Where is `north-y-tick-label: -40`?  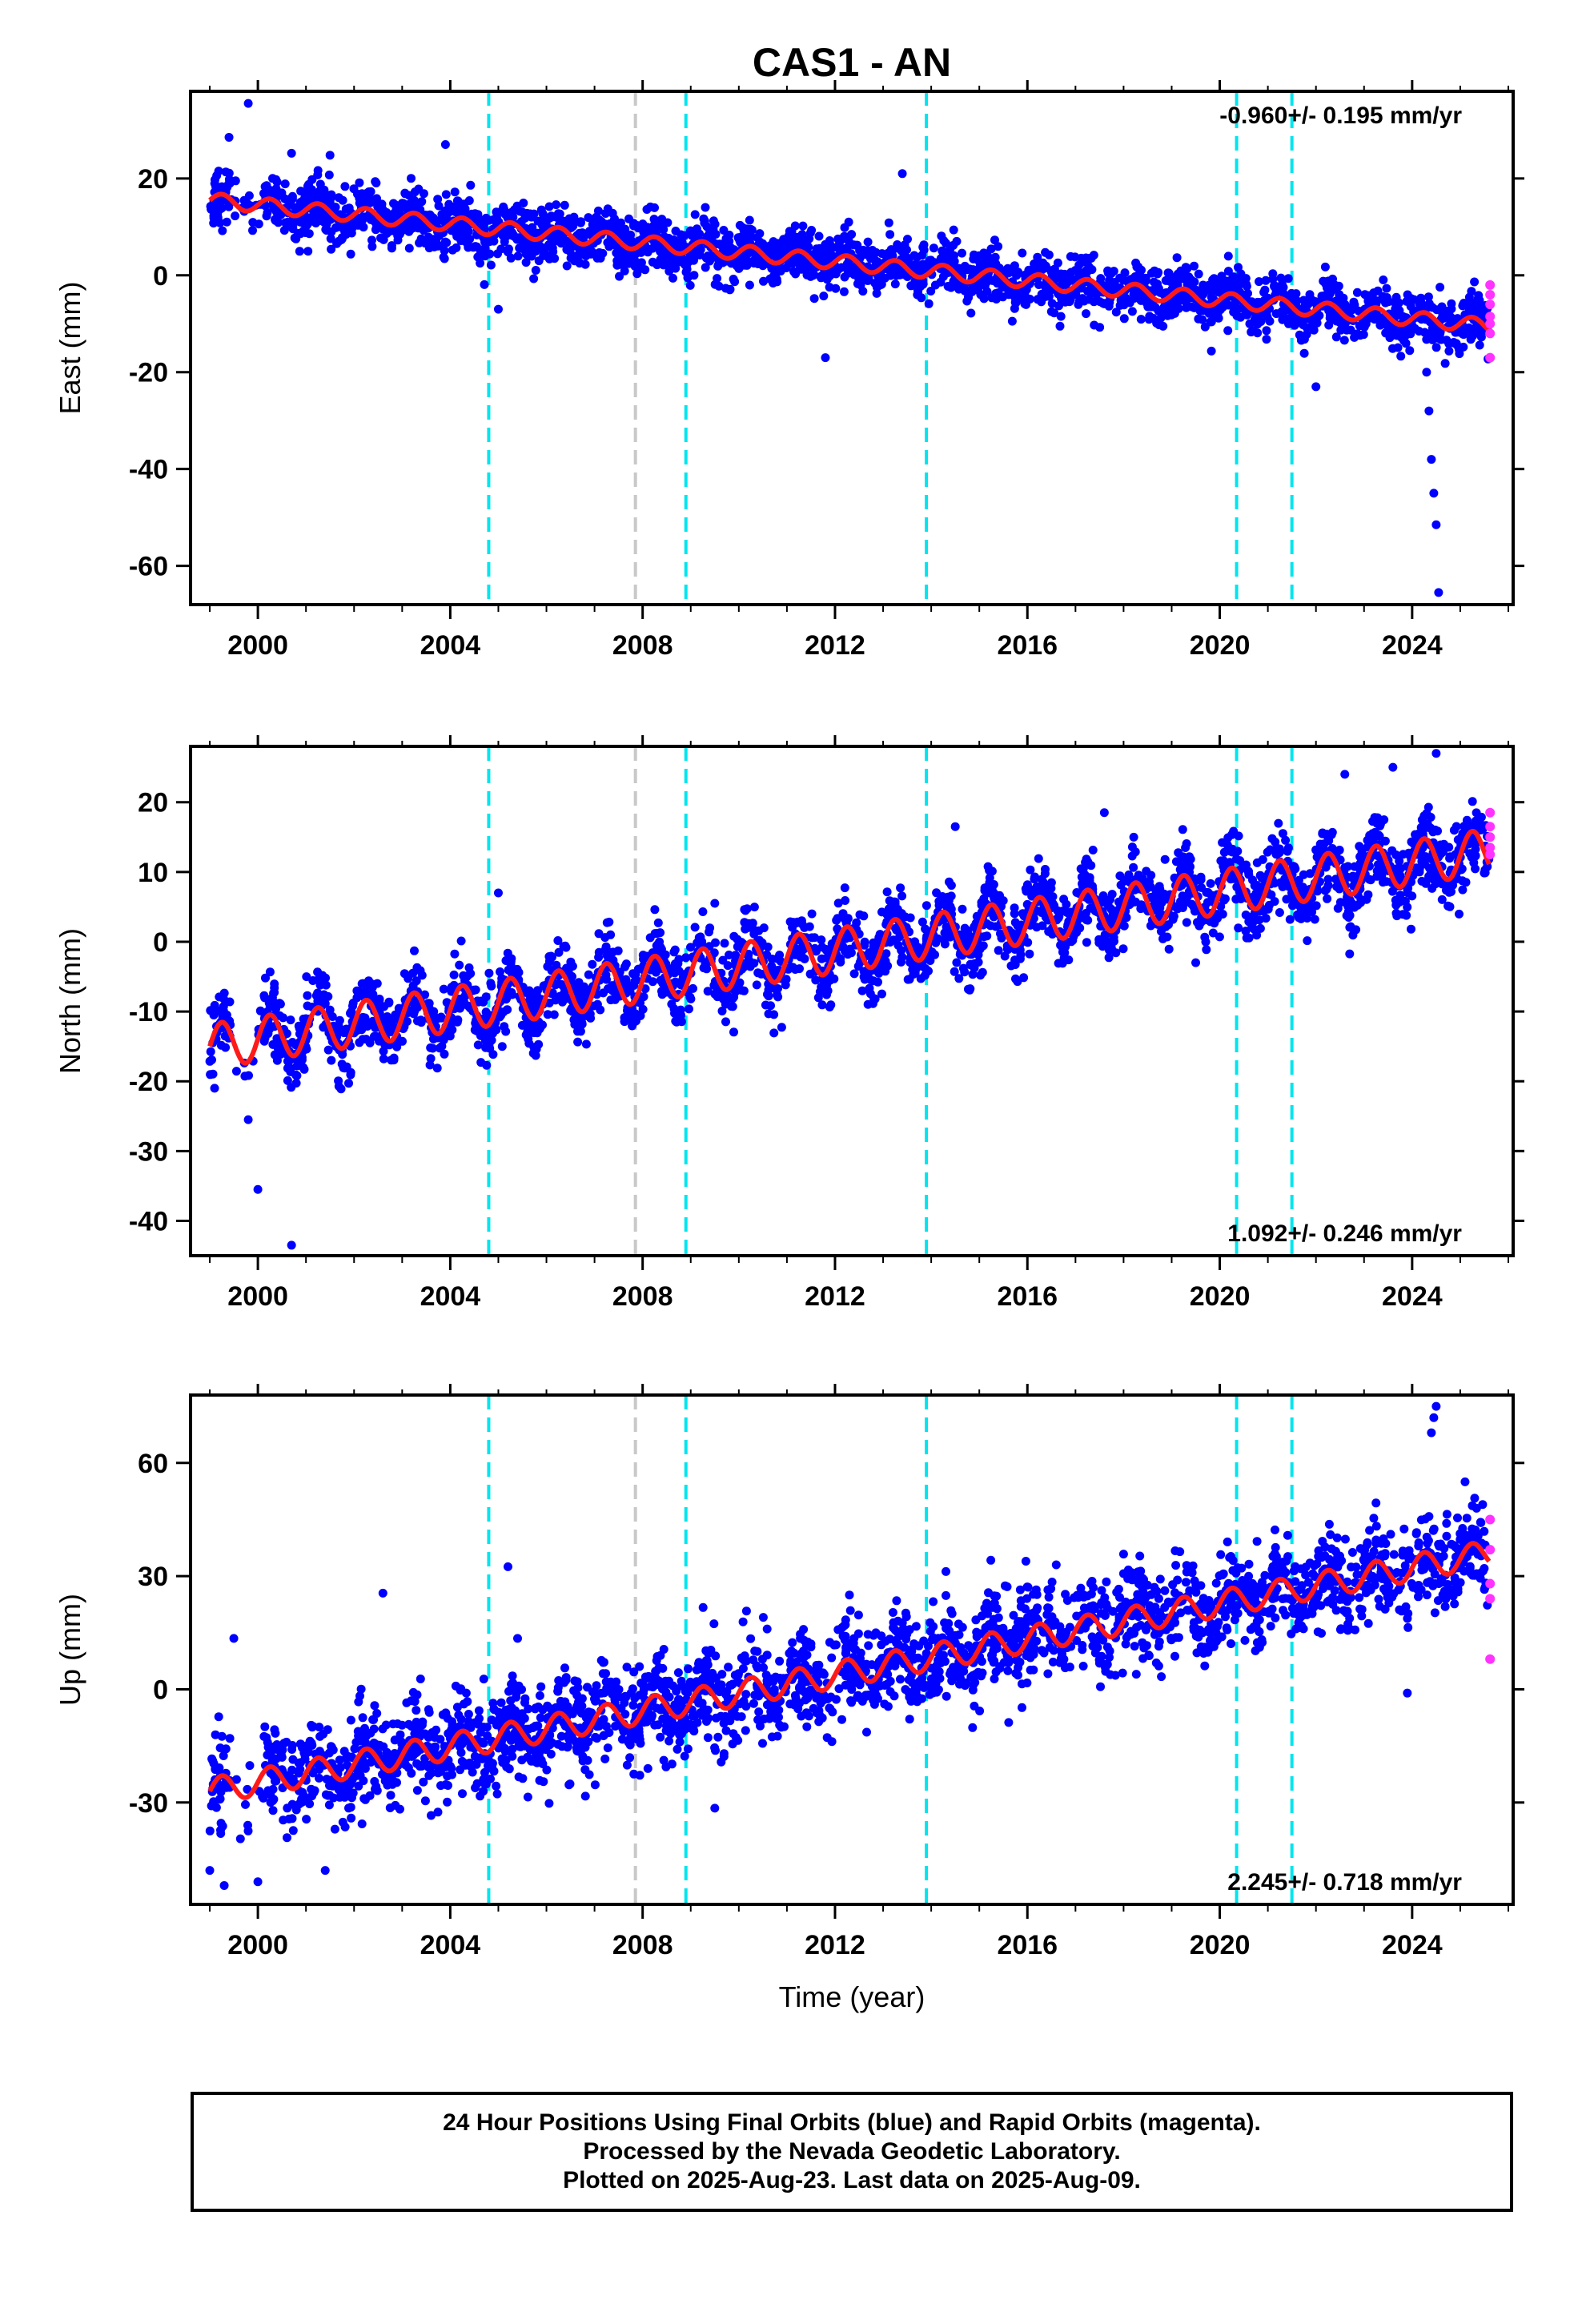 north-y-tick-label: -40 is located at coordinates (148, 1221).